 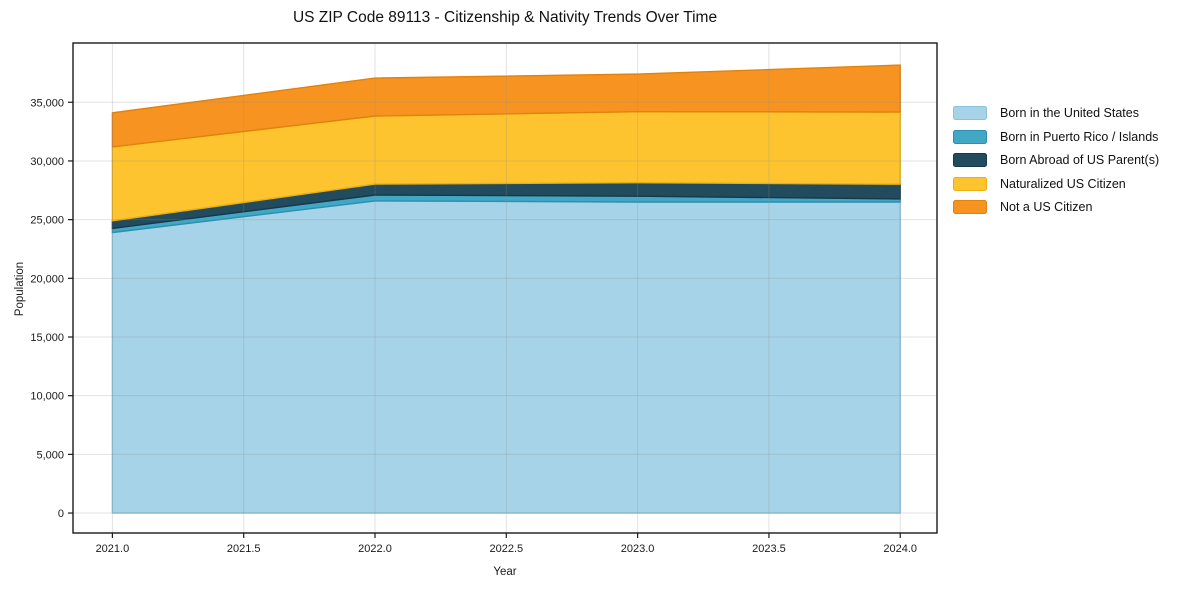 I want to click on x-tick-label: 2021.0, so click(x=113, y=549).